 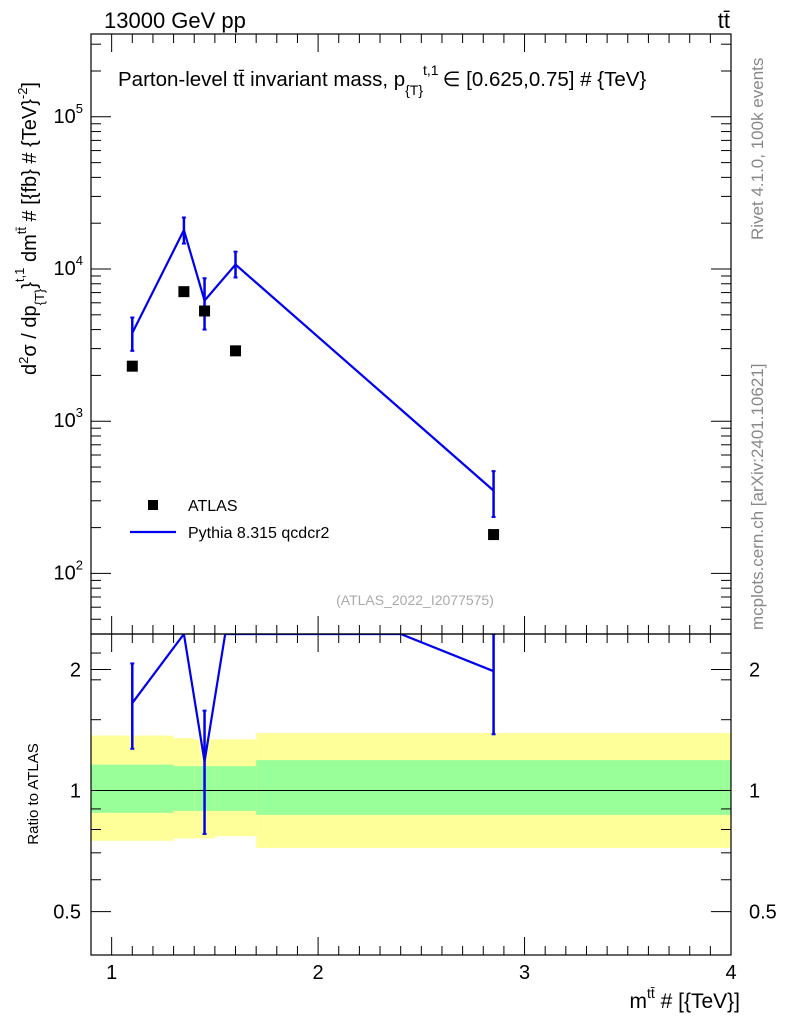 I want to click on ratio-line, so click(x=312, y=698).